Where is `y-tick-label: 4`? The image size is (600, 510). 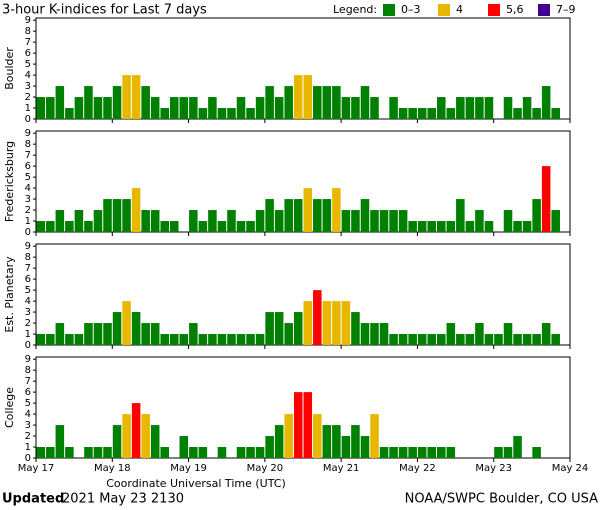 y-tick-label: 4 is located at coordinates (28, 414).